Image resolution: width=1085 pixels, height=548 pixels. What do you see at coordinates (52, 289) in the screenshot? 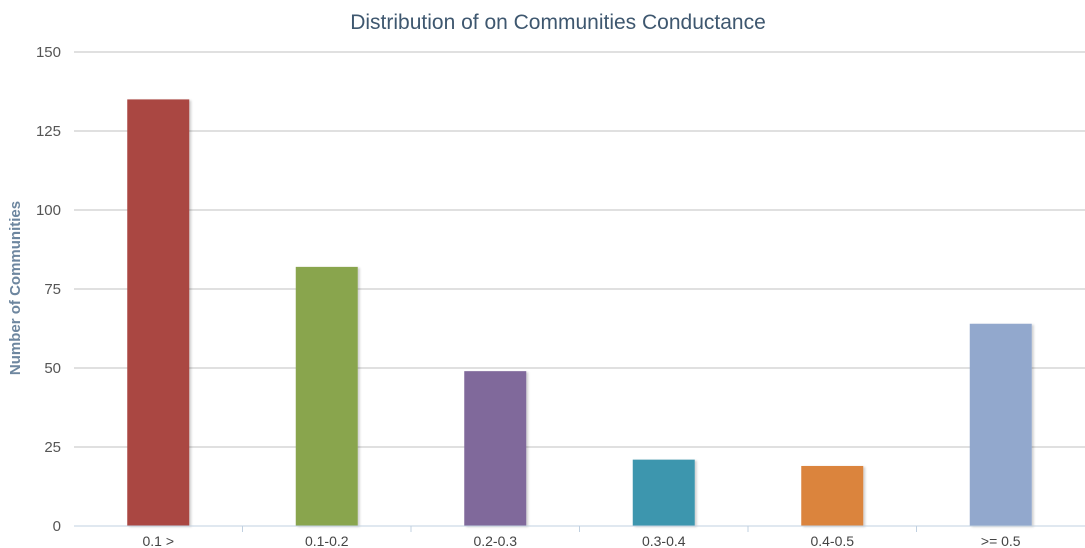
I see `y-tick-label: 75` at bounding box center [52, 289].